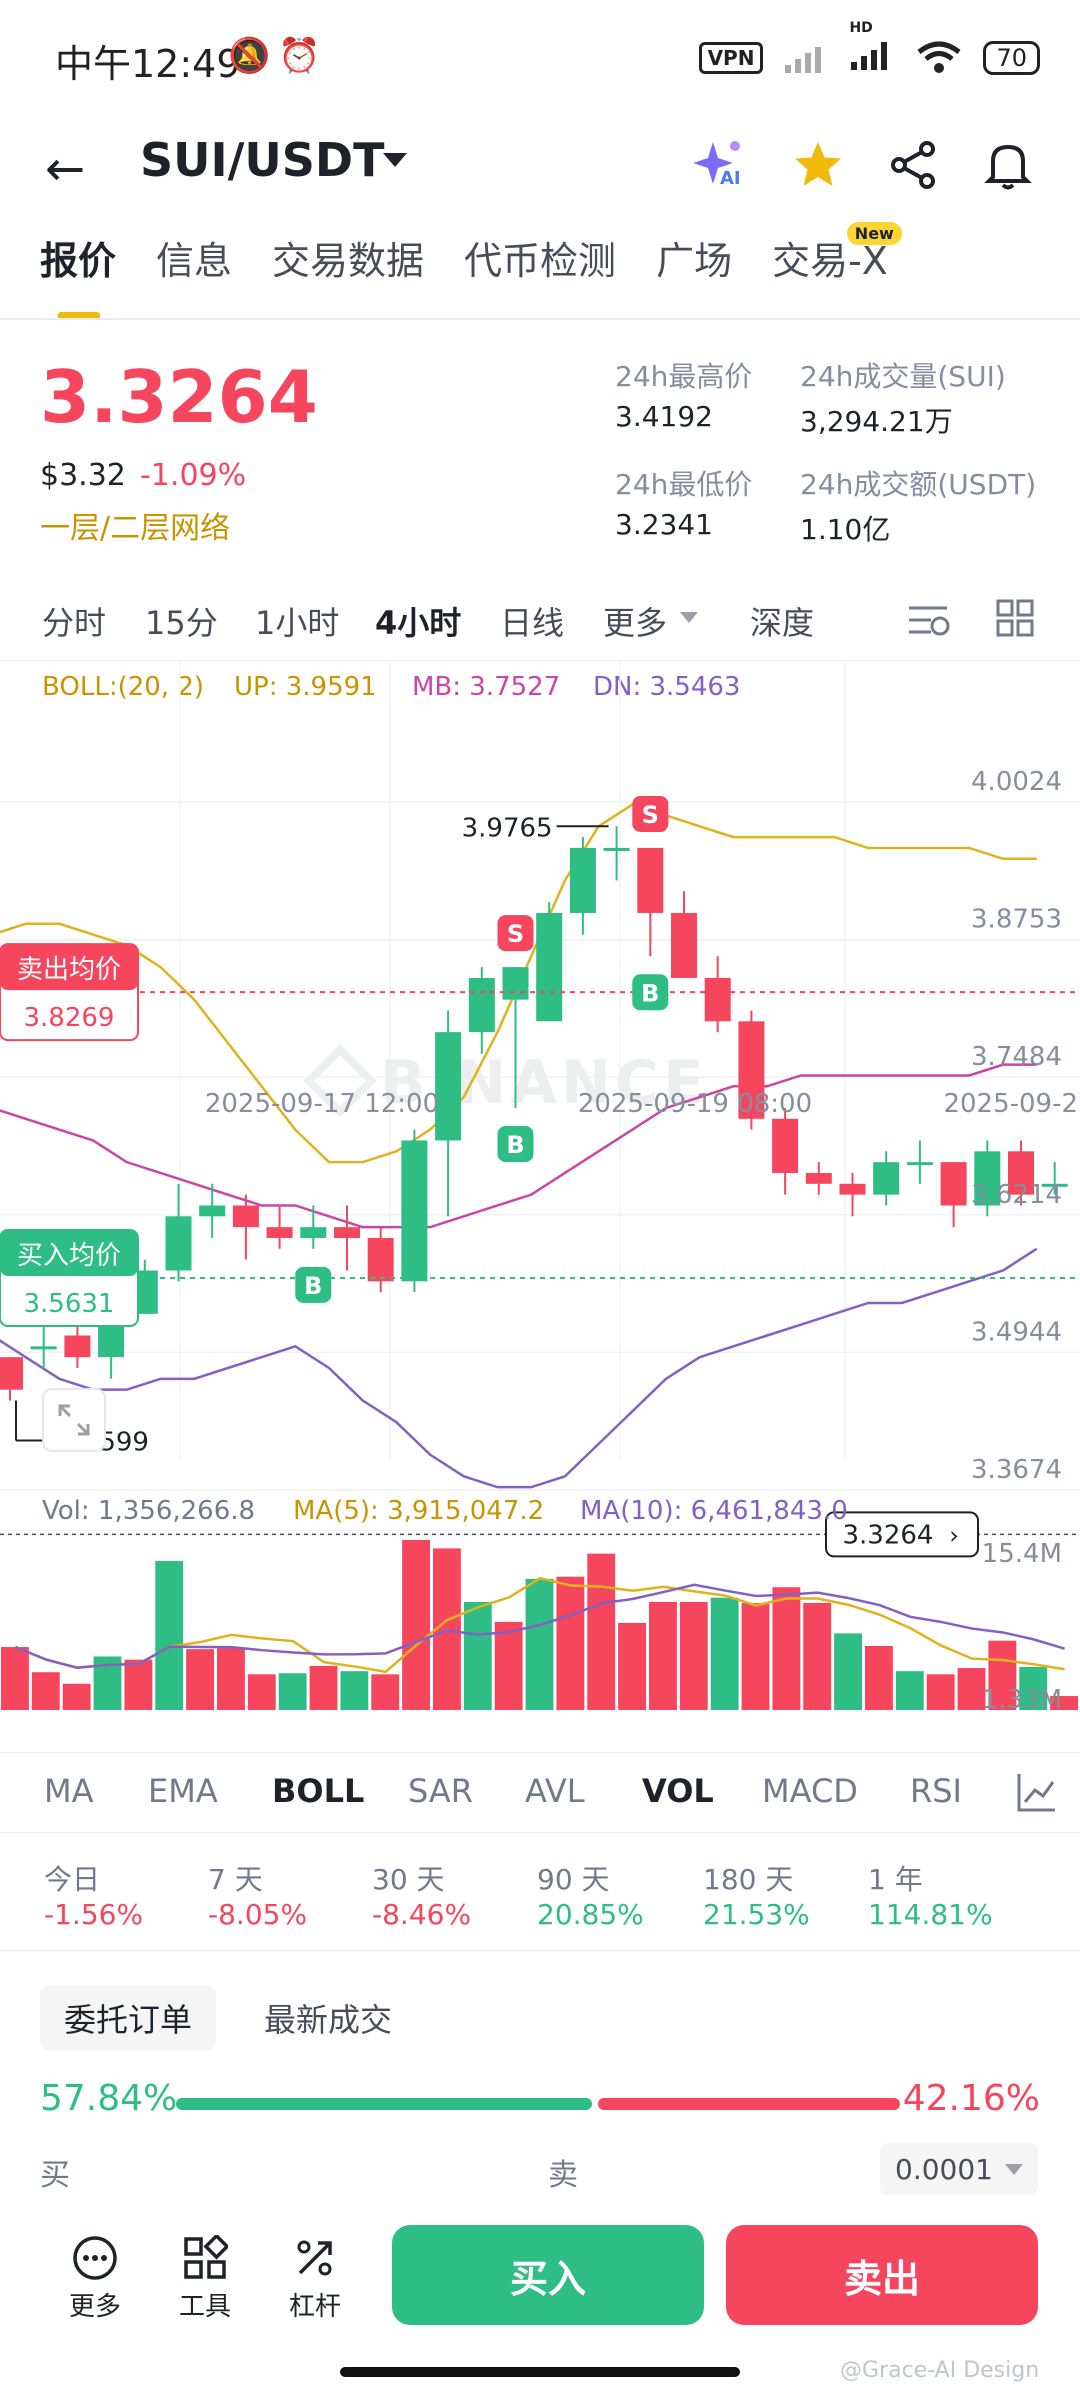 The height and width of the screenshot is (2400, 1080). What do you see at coordinates (327, 2020) in the screenshot?
I see `tab-latest-trades: 最新成交` at bounding box center [327, 2020].